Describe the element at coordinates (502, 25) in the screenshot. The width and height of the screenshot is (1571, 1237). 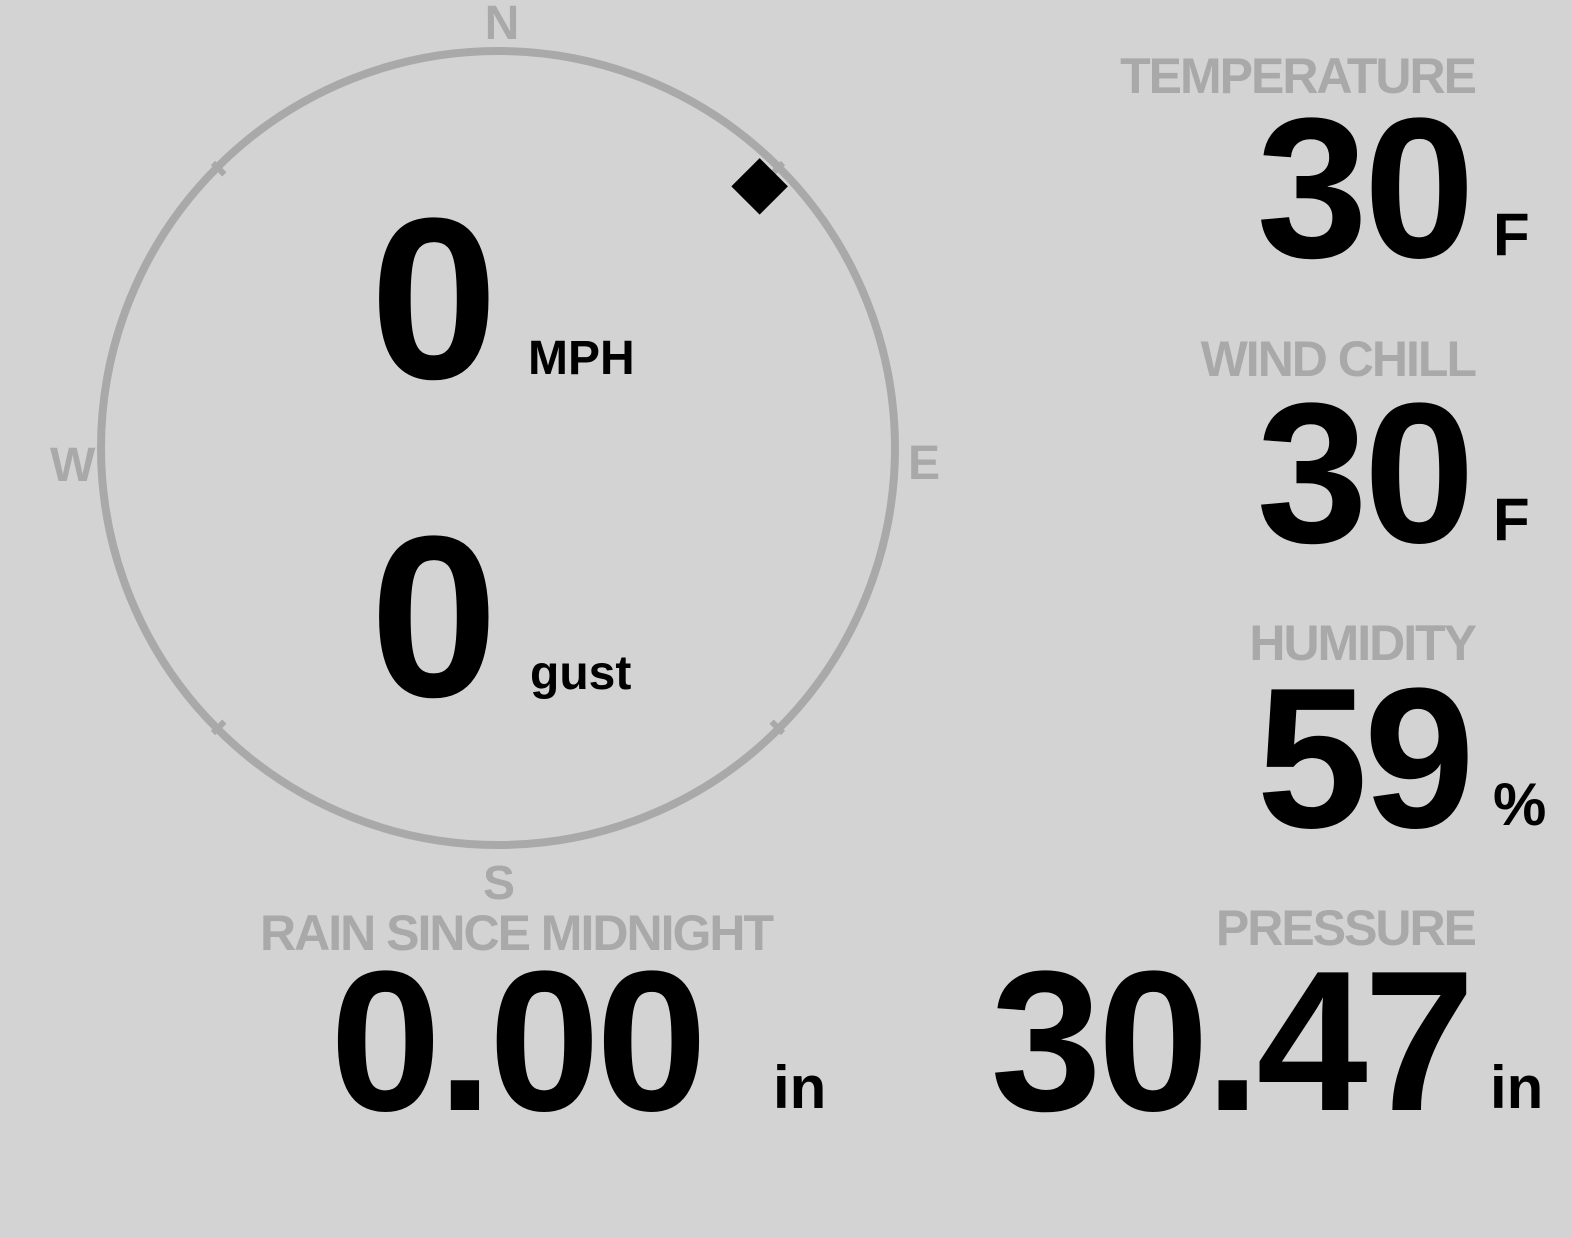
I see `compass-north: N` at that location.